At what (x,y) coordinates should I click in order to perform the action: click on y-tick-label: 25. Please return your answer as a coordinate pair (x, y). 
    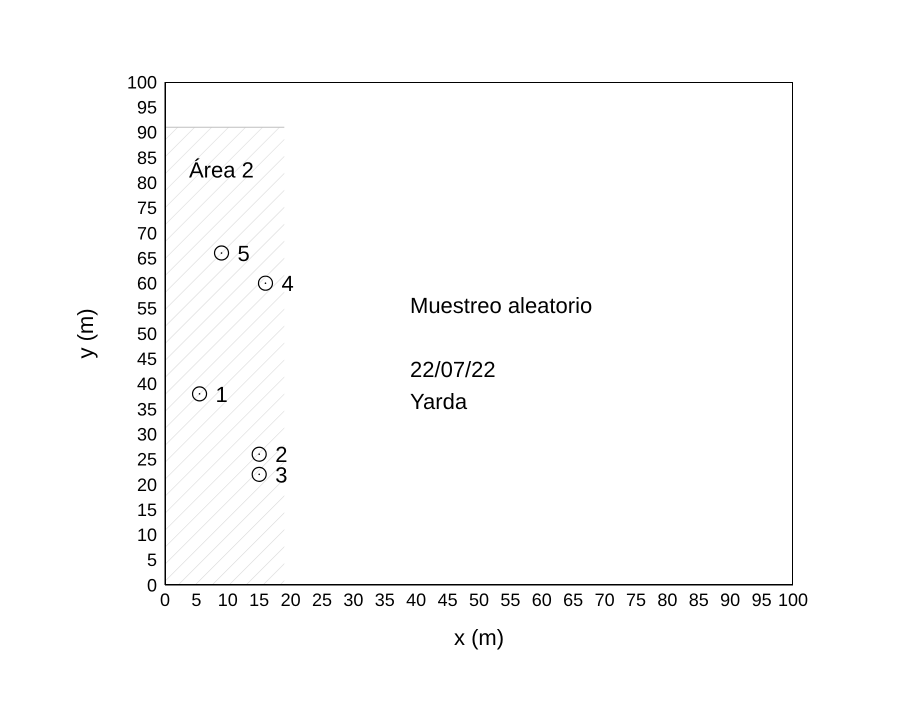
    Looking at the image, I should click on (146, 460).